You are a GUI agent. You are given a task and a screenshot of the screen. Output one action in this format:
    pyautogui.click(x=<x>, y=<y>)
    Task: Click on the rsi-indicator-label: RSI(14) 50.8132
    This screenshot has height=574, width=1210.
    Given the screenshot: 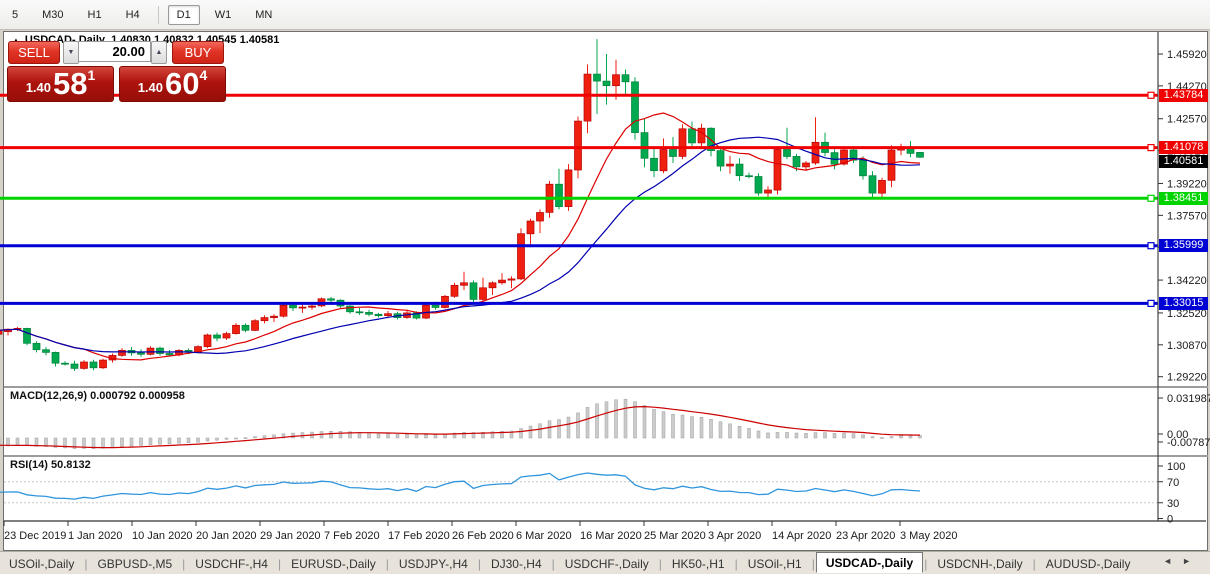 What is the action you would take?
    pyautogui.click(x=50, y=465)
    